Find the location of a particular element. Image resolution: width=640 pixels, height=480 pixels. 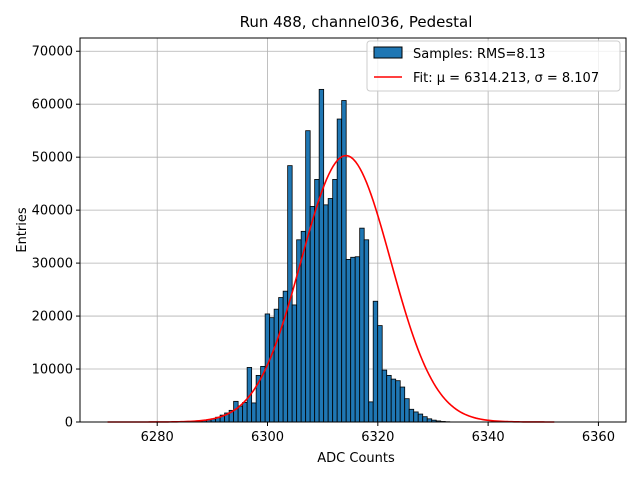

legend-box is located at coordinates (493, 66).